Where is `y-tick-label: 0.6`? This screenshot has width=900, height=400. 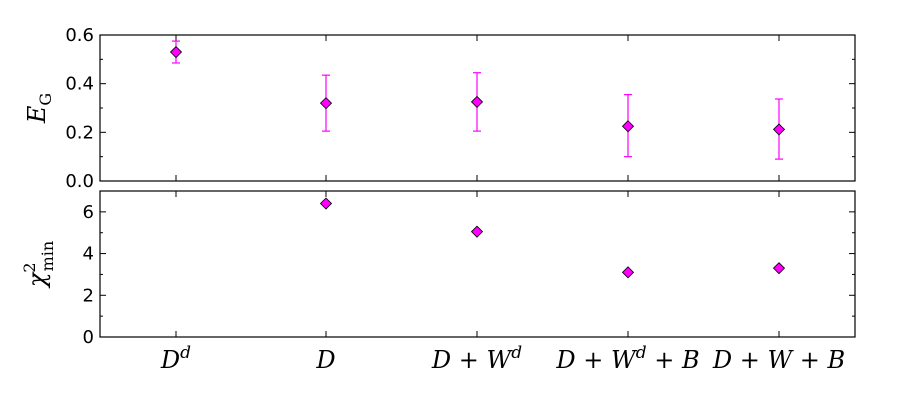
y-tick-label: 0.6 is located at coordinates (79, 35).